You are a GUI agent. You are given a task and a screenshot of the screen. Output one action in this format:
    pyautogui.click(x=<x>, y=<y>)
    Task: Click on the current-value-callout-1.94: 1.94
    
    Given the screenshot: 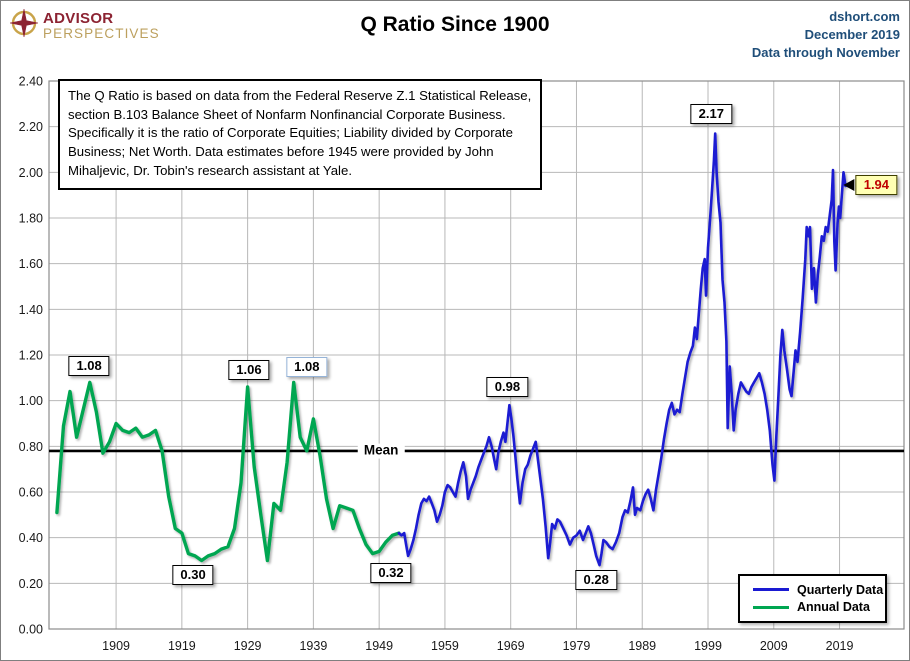 What is the action you would take?
    pyautogui.click(x=870, y=184)
    